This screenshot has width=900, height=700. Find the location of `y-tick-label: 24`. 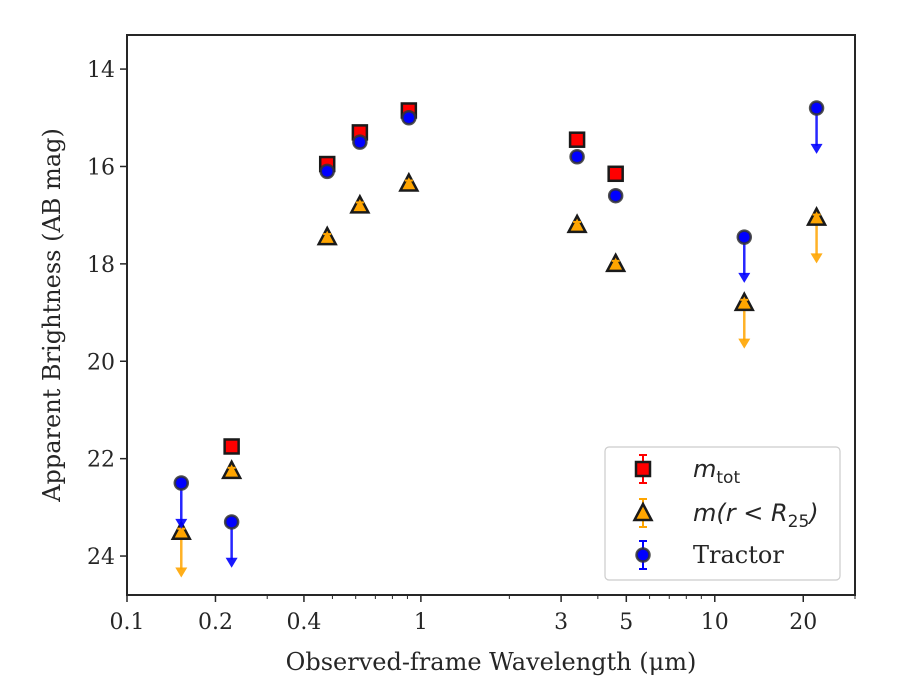

y-tick-label: 24 is located at coordinates (101, 557).